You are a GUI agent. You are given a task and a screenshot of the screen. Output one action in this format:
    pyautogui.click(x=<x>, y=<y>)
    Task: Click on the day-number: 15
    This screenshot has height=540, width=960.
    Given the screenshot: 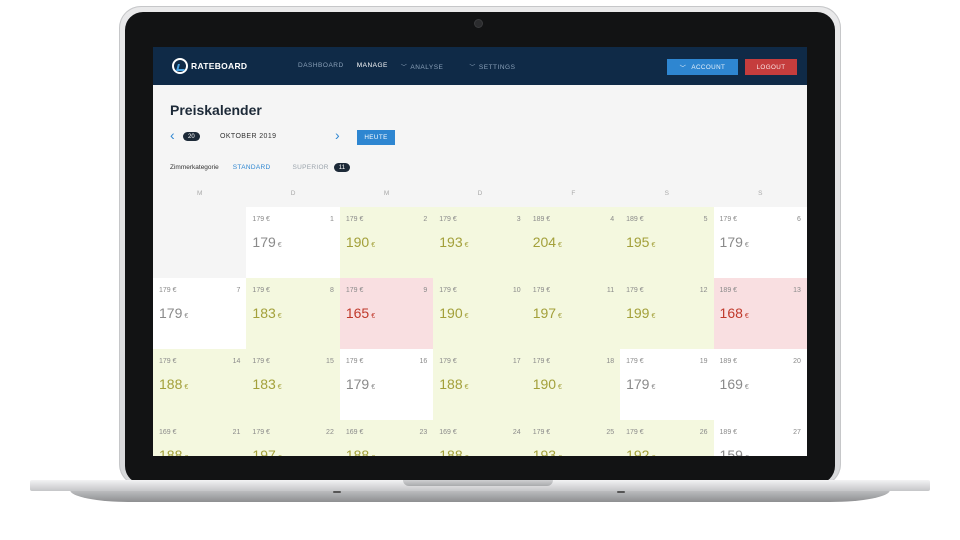 What is the action you would take?
    pyautogui.click(x=330, y=361)
    